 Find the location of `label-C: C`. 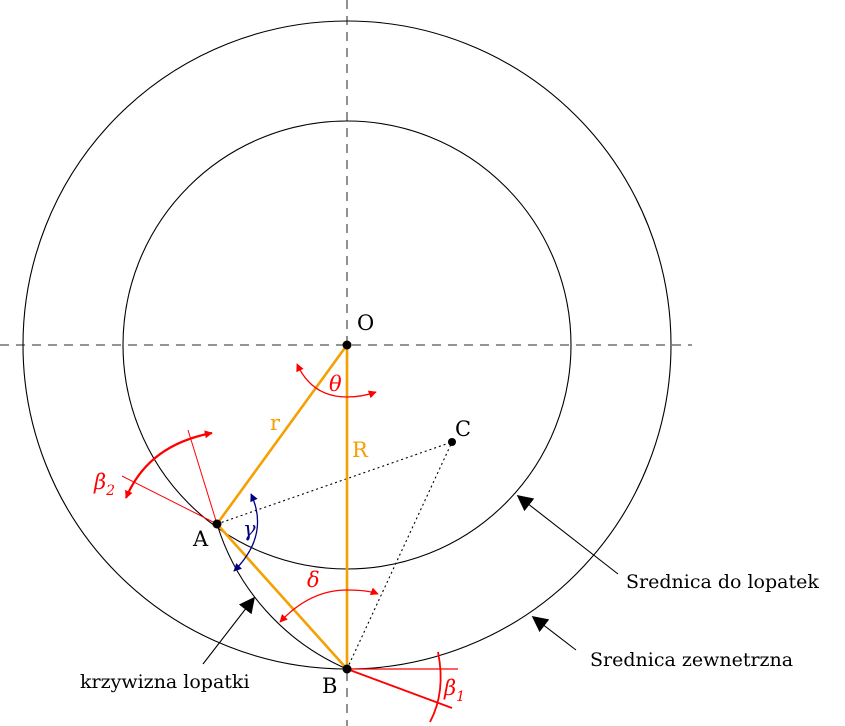

label-C: C is located at coordinates (463, 429).